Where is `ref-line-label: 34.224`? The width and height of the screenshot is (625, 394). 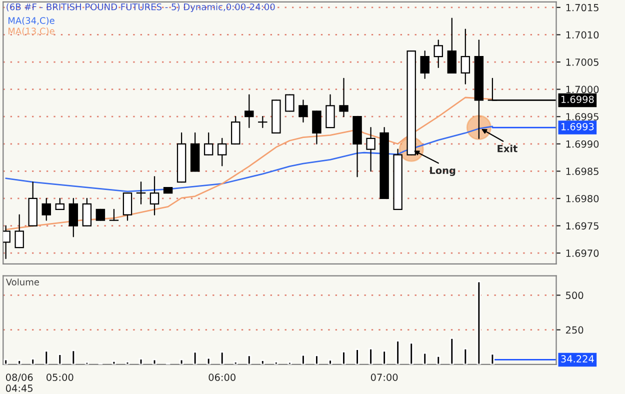
ref-line-label: 34.224 is located at coordinates (577, 359).